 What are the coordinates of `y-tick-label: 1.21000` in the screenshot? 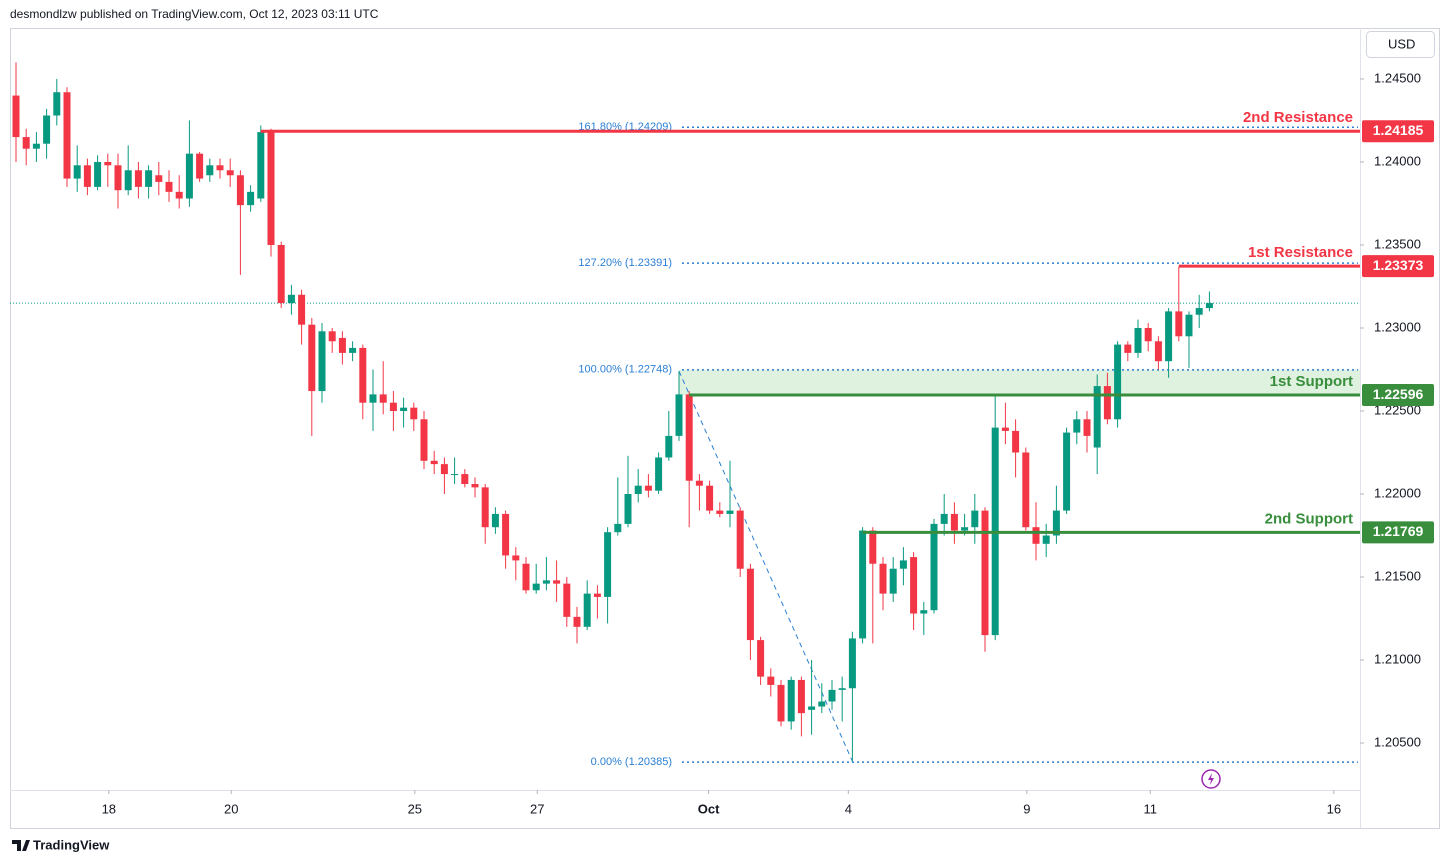 It's located at (1397, 658).